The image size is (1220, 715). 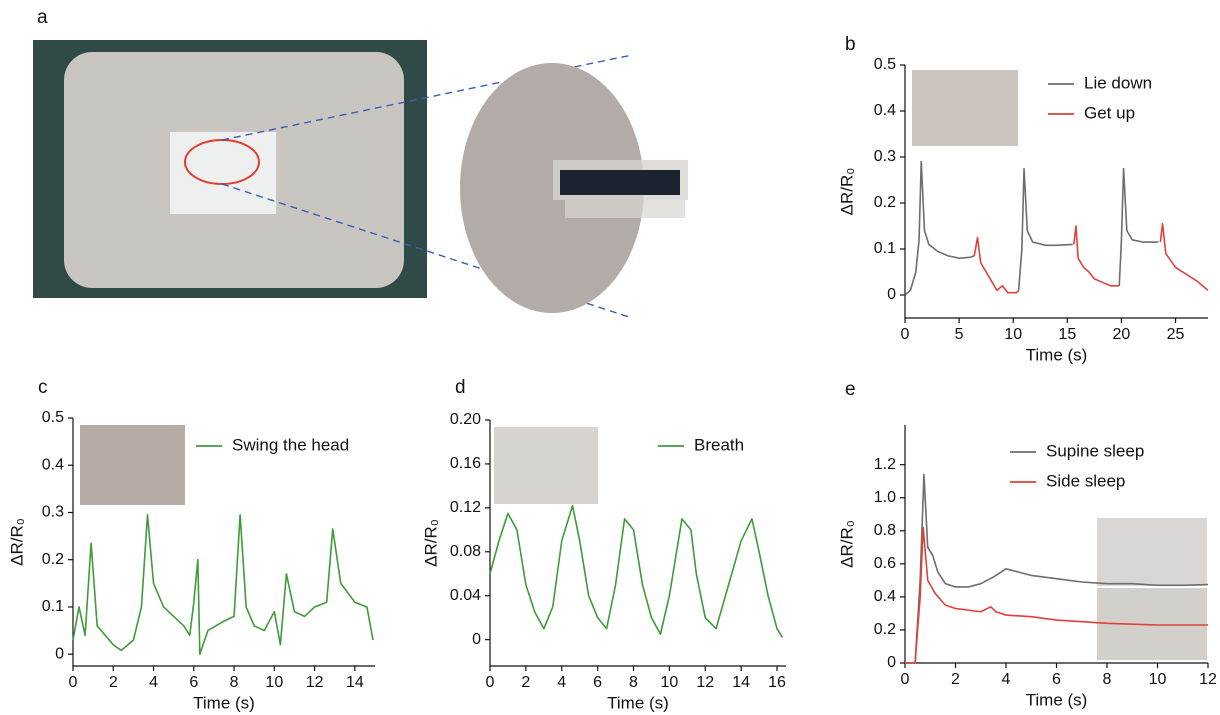 I want to click on y-tick-label: 0.20, so click(x=465, y=419).